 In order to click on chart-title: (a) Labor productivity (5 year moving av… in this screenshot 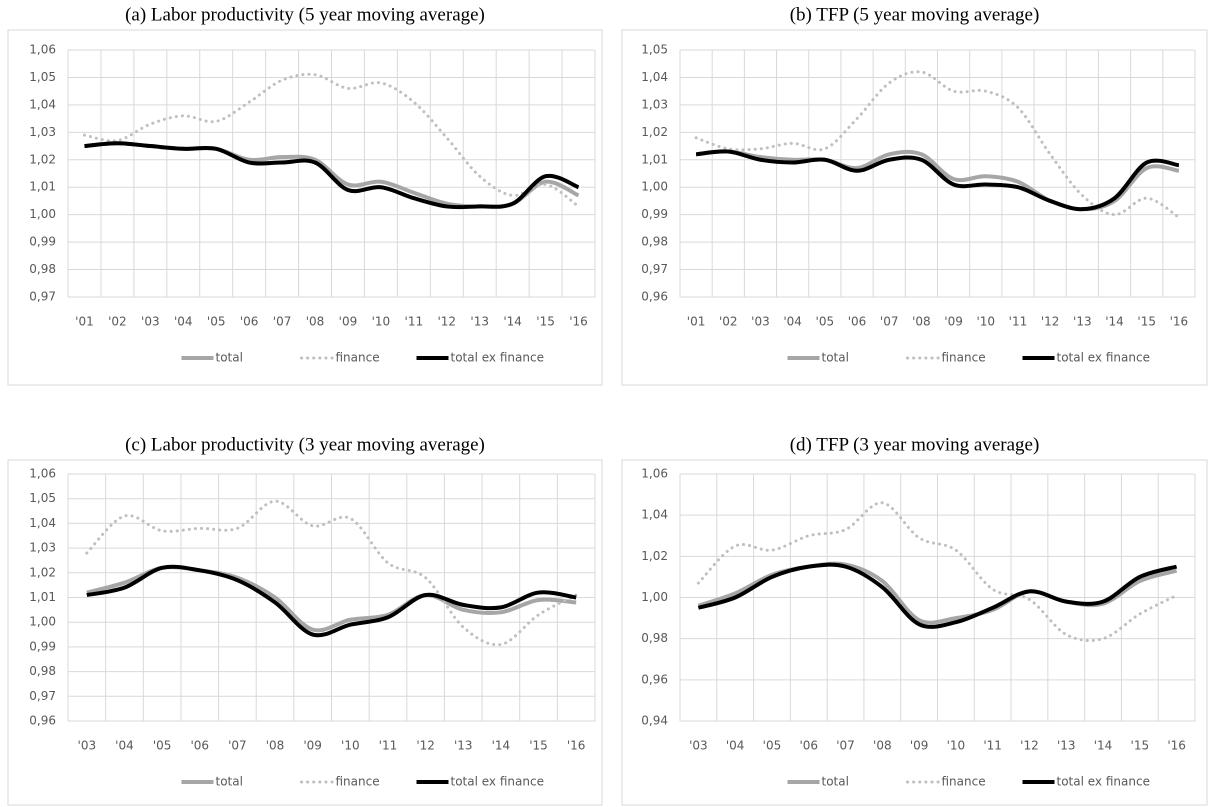, I will do `click(305, 14)`.